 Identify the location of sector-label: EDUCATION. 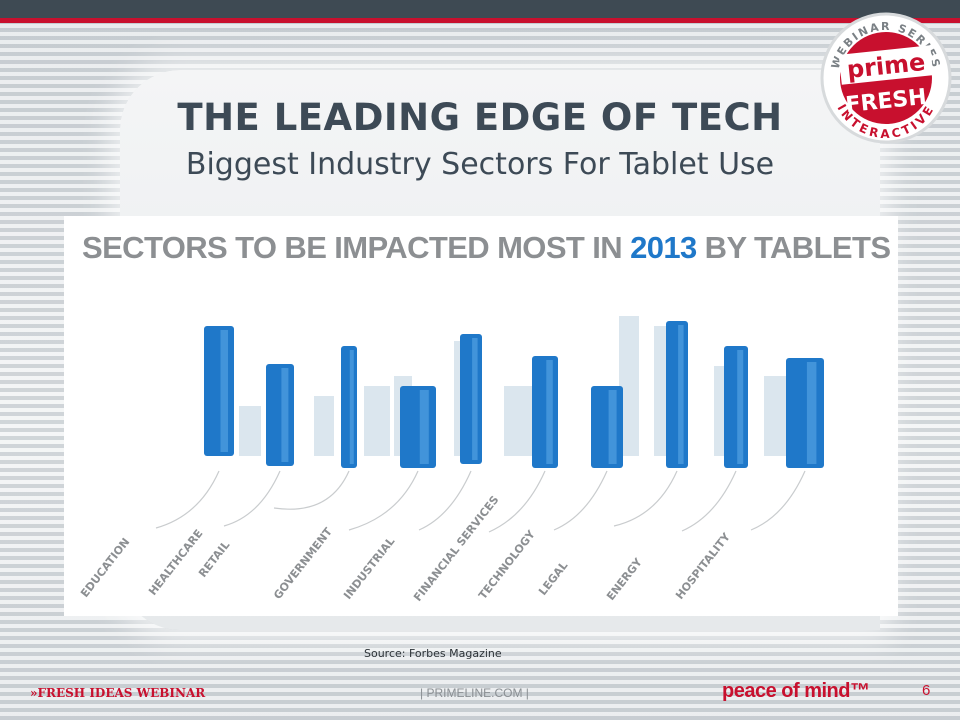
(105, 568).